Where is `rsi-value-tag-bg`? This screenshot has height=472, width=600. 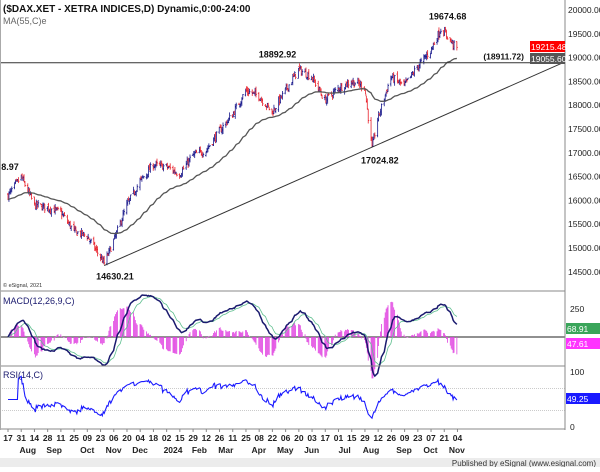 rsi-value-tag-bg is located at coordinates (583, 398).